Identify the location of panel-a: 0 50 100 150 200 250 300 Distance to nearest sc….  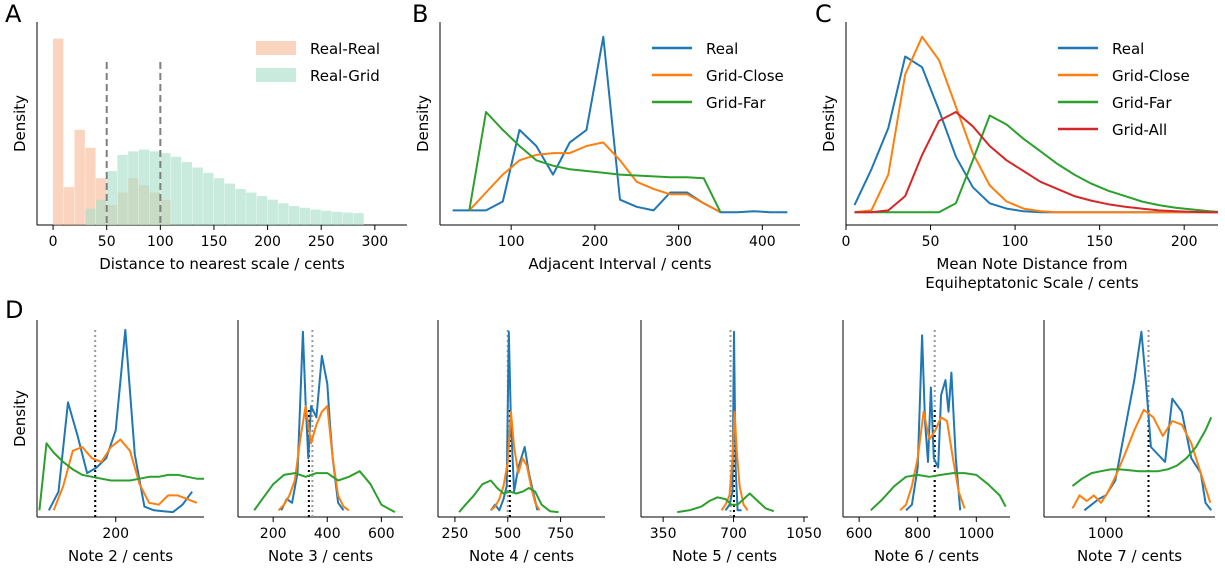
(209, 147).